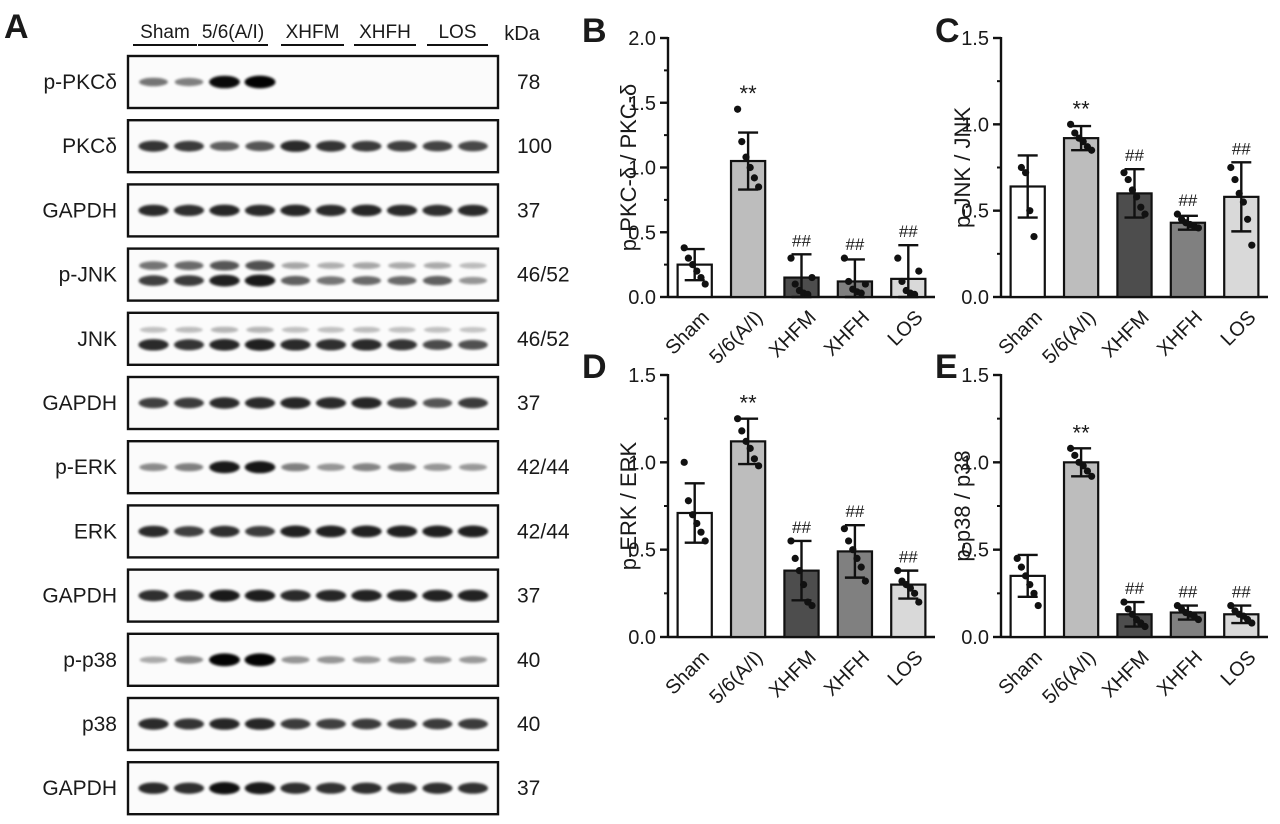 The image size is (1280, 824). I want to click on x-tick-label: LOS, so click(906, 329).